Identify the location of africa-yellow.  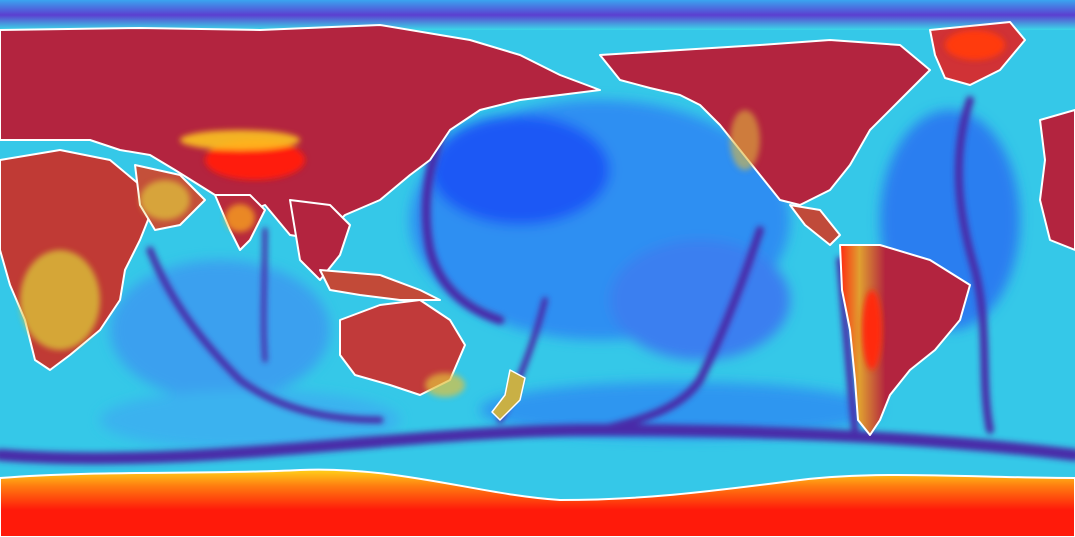
(60, 300).